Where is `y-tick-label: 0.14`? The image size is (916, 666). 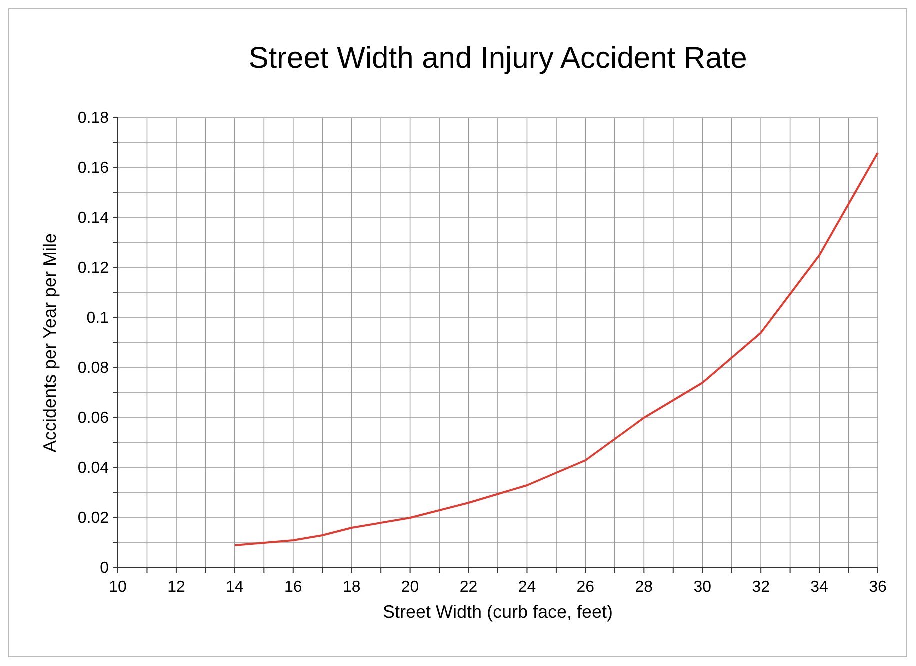 y-tick-label: 0.14 is located at coordinates (94, 218).